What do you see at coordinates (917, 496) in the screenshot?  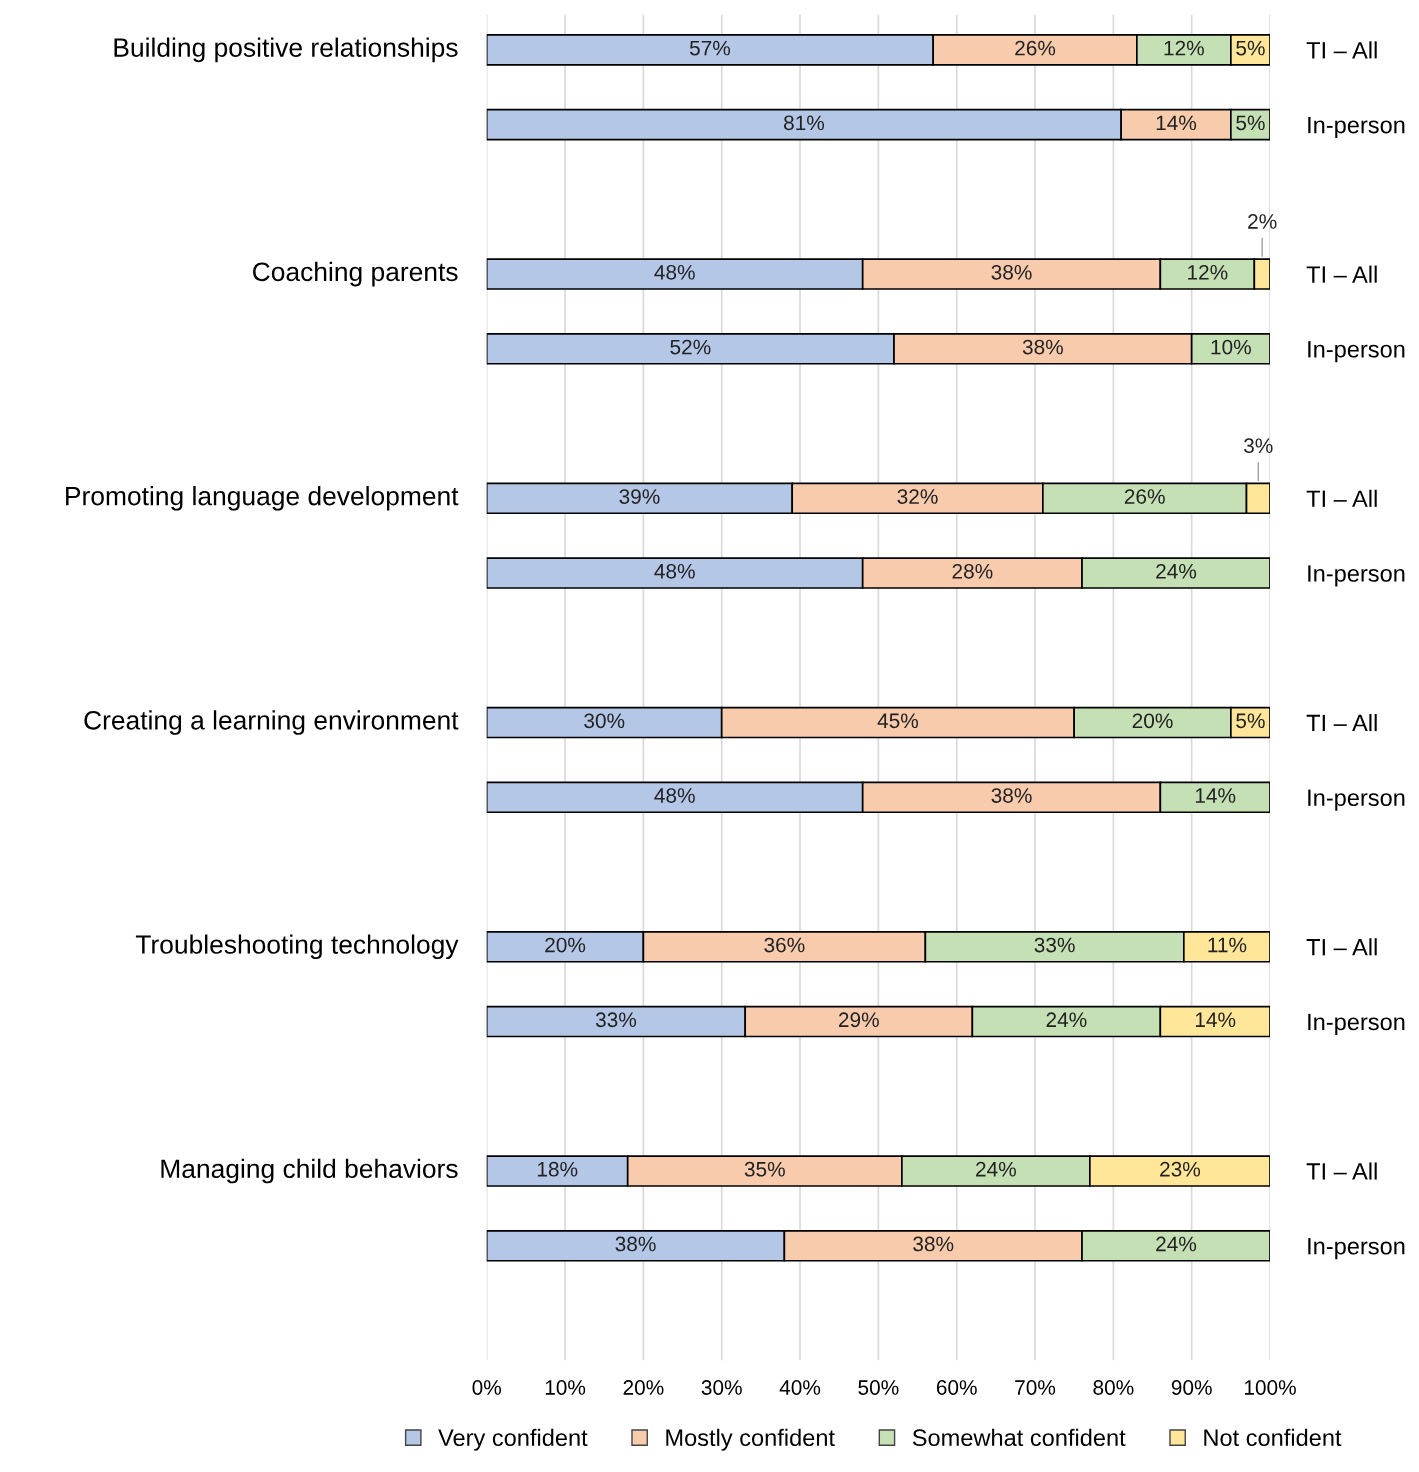 I see `data-label: 32%` at bounding box center [917, 496].